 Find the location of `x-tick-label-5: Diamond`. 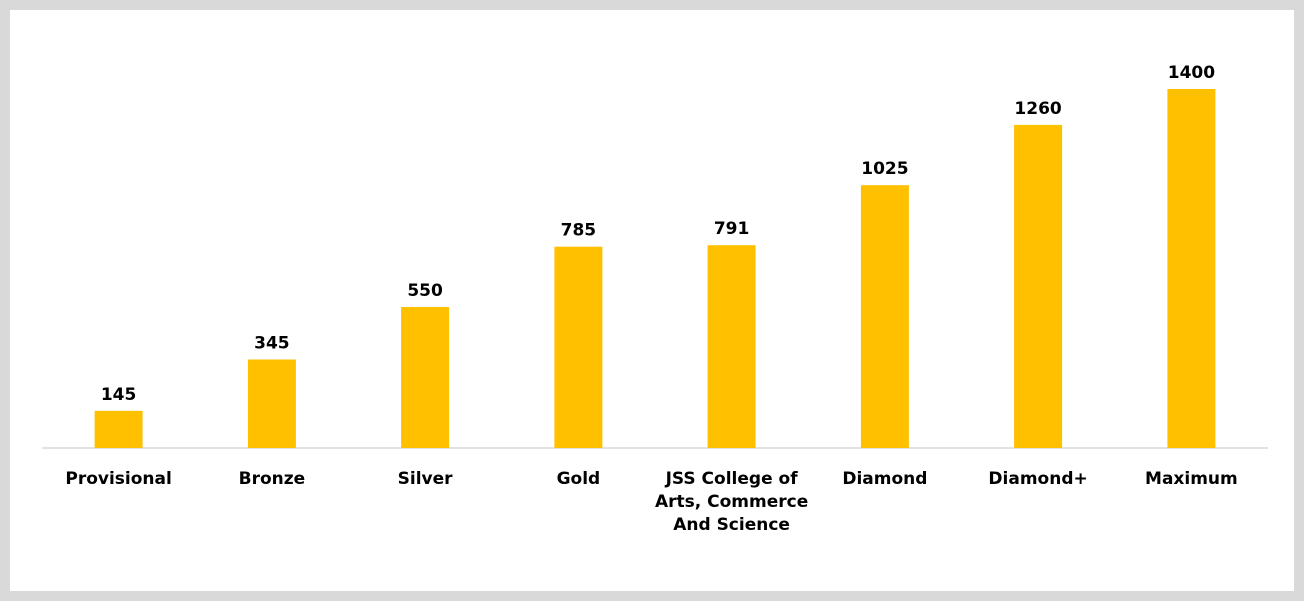

x-tick-label-5: Diamond is located at coordinates (884, 479).